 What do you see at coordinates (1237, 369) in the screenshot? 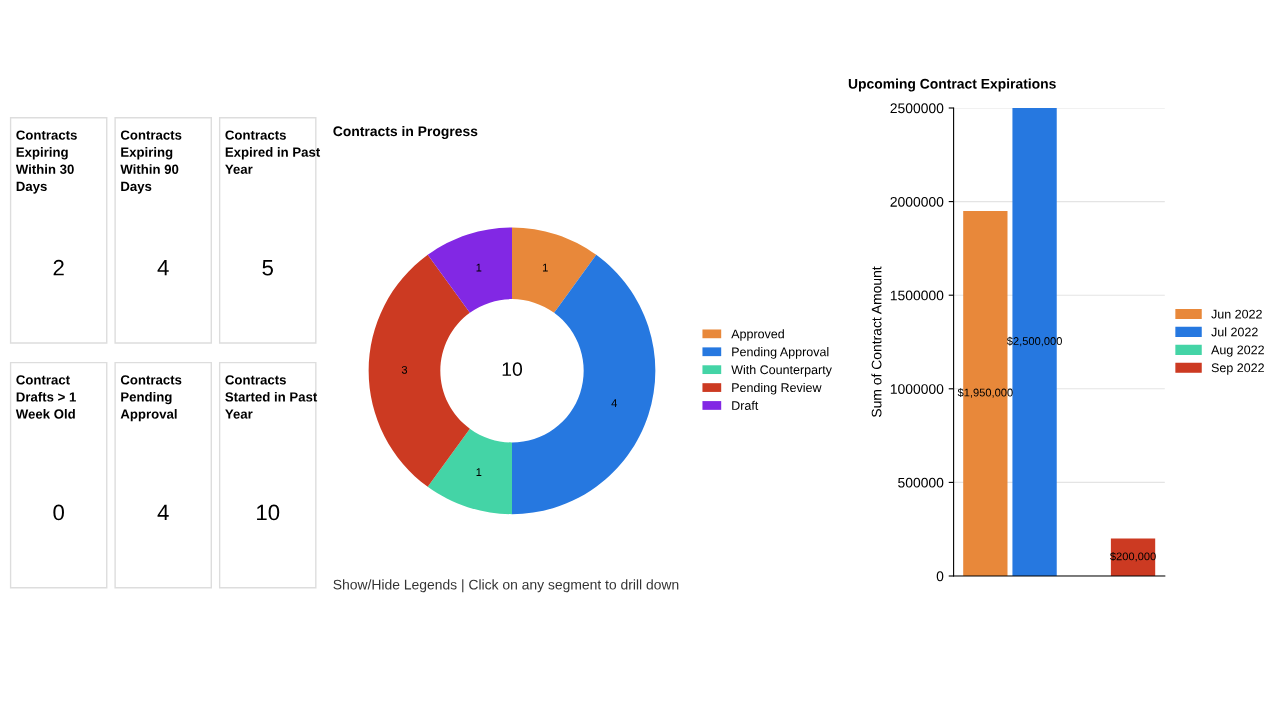
I see `legend-label: Sep 2022` at bounding box center [1237, 369].